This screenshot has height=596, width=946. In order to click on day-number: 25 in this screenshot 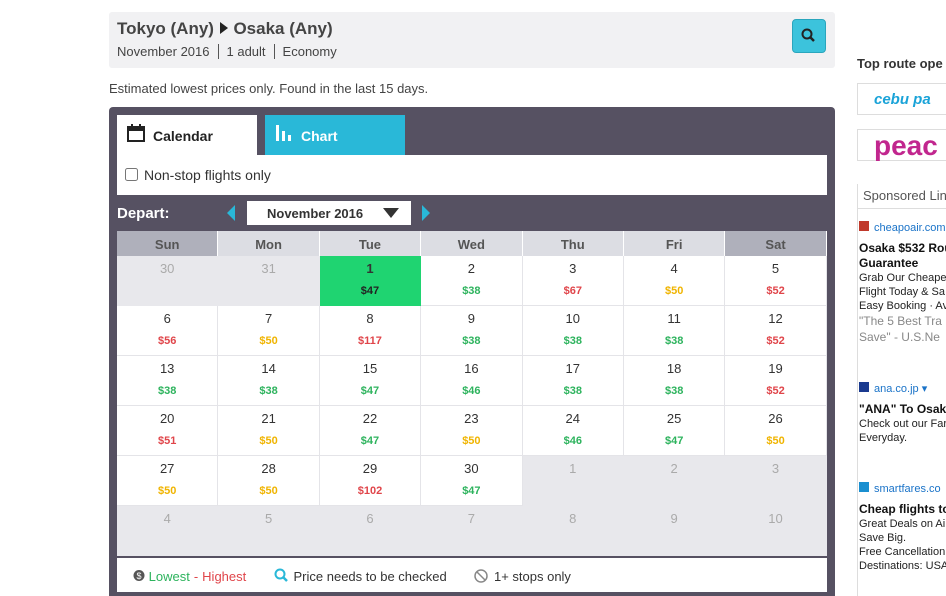, I will do `click(674, 418)`.